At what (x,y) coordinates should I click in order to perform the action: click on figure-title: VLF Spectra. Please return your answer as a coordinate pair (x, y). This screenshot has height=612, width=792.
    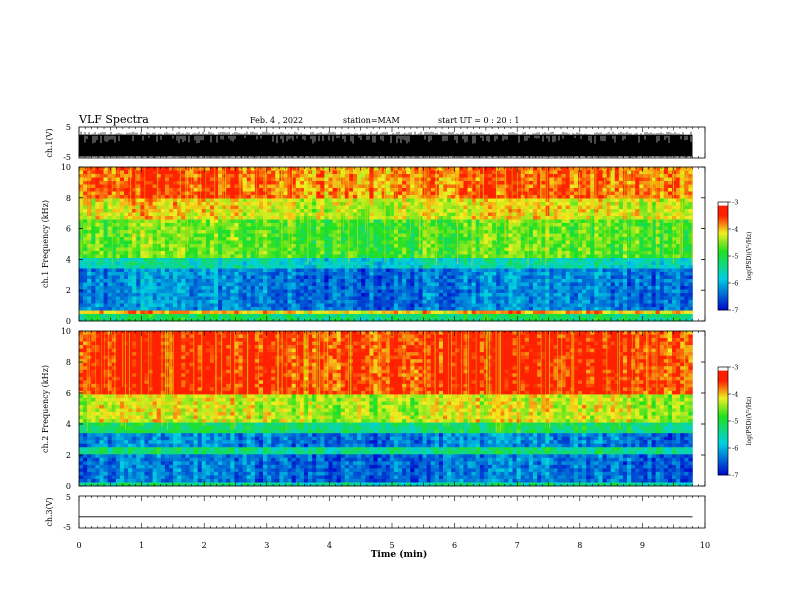
    Looking at the image, I should click on (113, 119).